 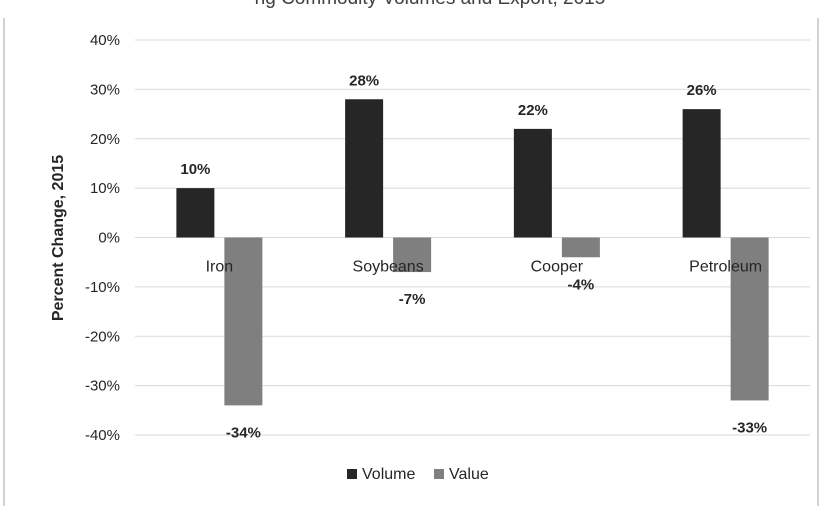 I want to click on y-tick-label: -10%, so click(x=102, y=287).